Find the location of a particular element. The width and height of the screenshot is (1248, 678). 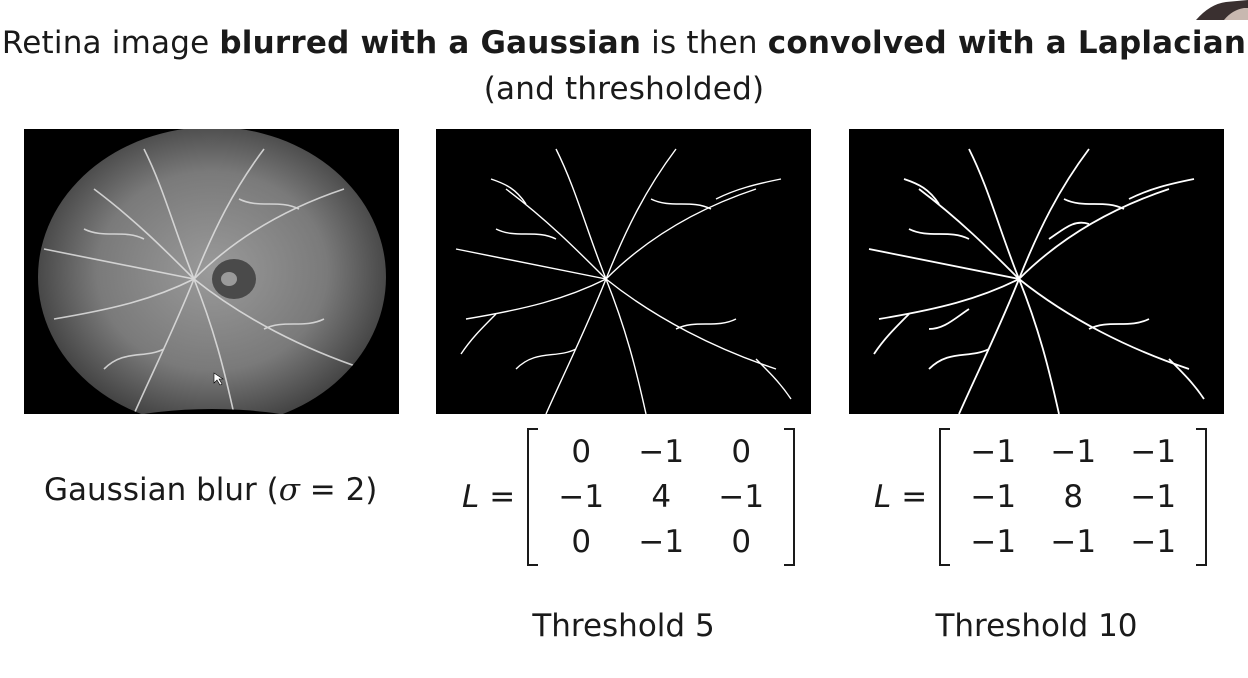

title-bold-laplacian: convolved with a Laplacian is located at coordinates (1007, 43).